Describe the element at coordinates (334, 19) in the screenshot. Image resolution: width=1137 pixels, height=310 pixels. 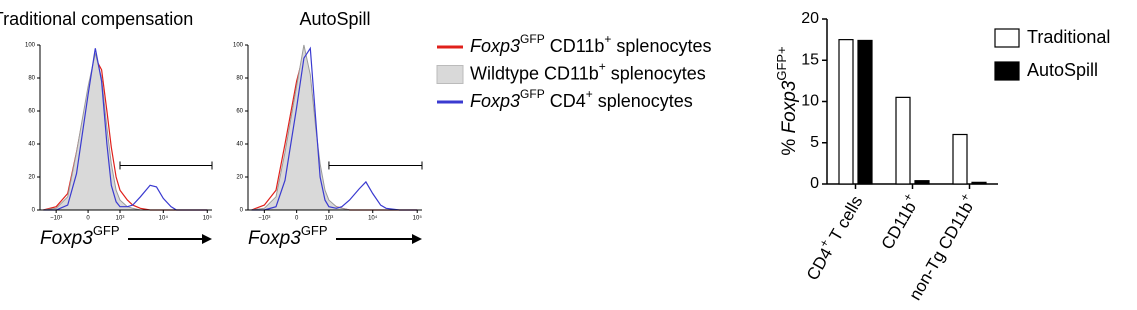
I see `panel-title: AutoSpill` at that location.